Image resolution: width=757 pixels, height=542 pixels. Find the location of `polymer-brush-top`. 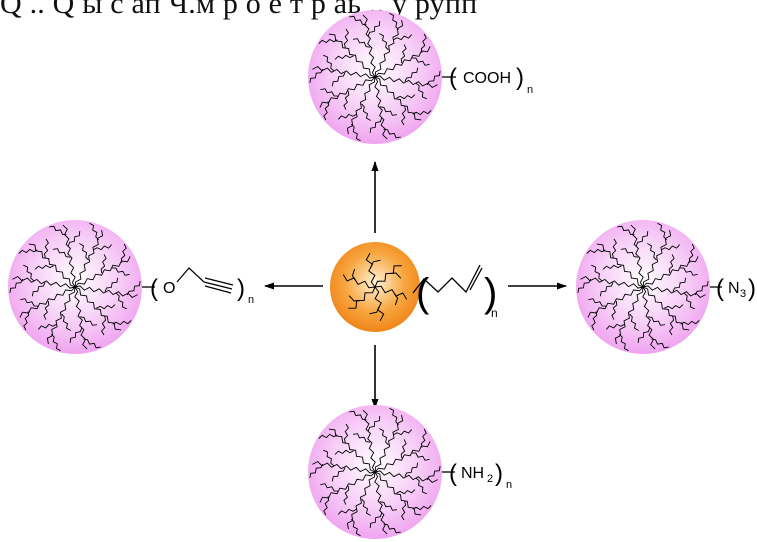

polymer-brush-top is located at coordinates (375, 77).